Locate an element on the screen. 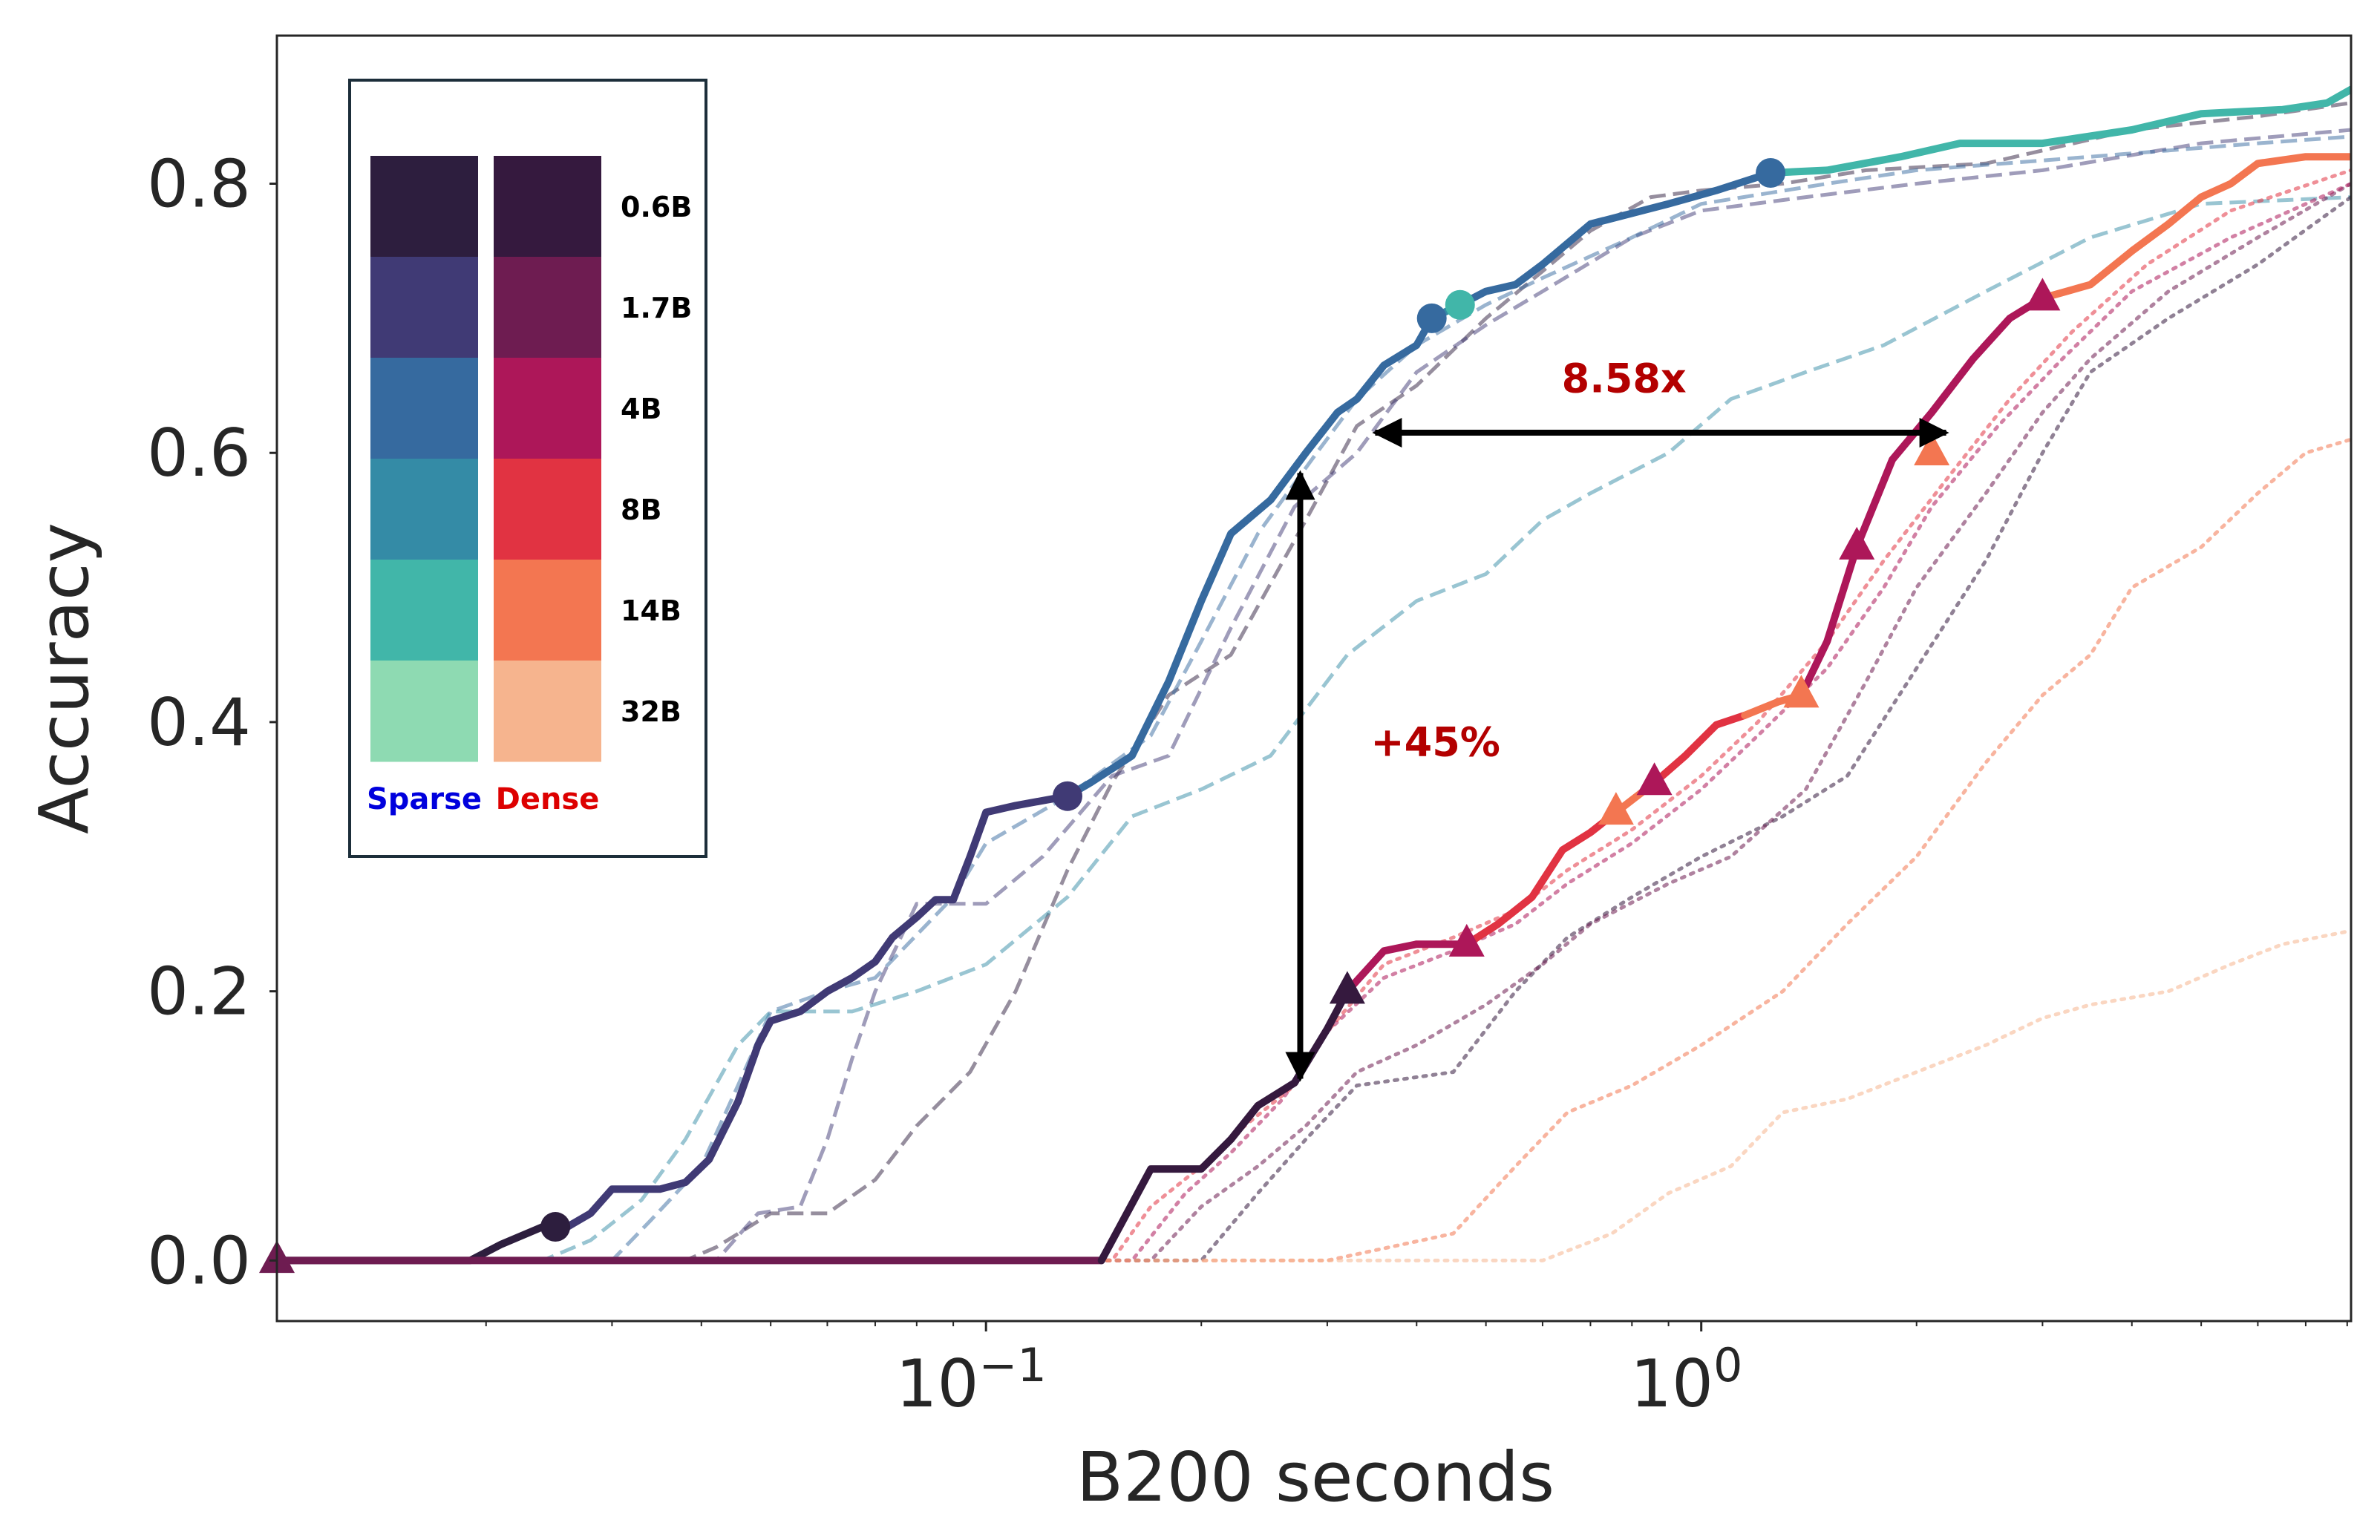  legend-swatch-sparse-8B is located at coordinates (424, 509).